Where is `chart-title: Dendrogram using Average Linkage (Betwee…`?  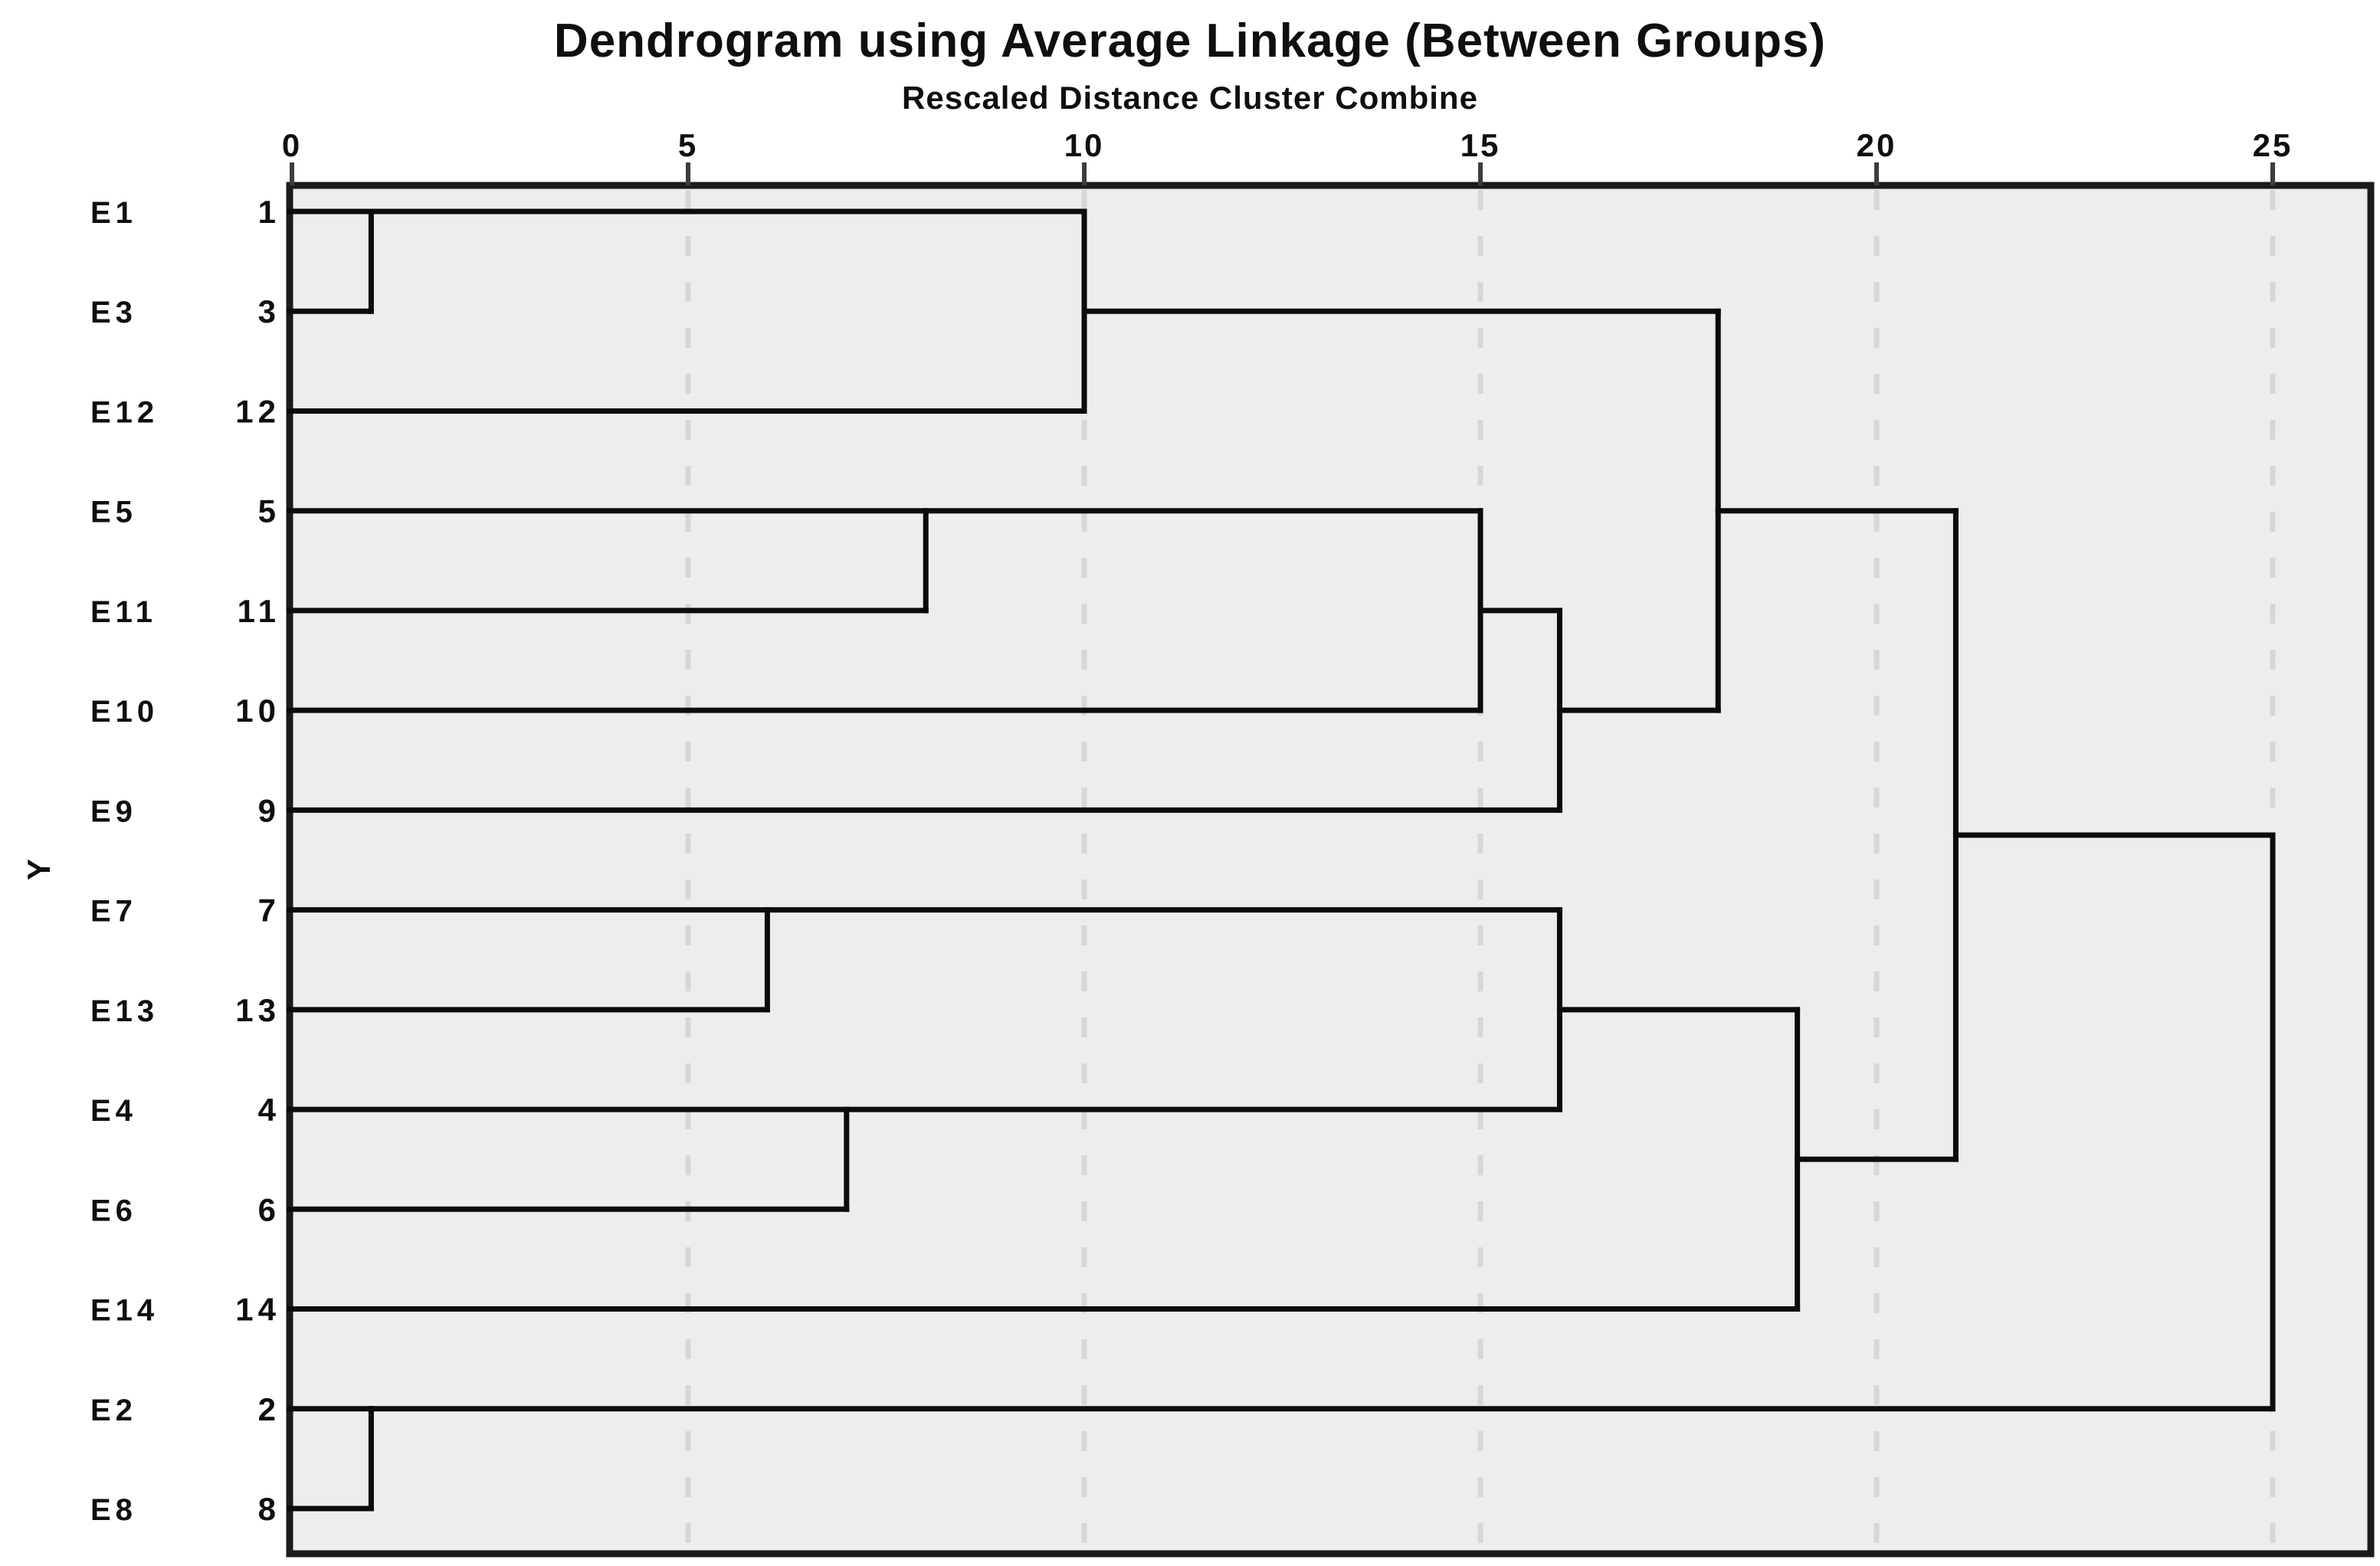
chart-title: Dendrogram using Average Linkage (Betwee… is located at coordinates (1190, 41).